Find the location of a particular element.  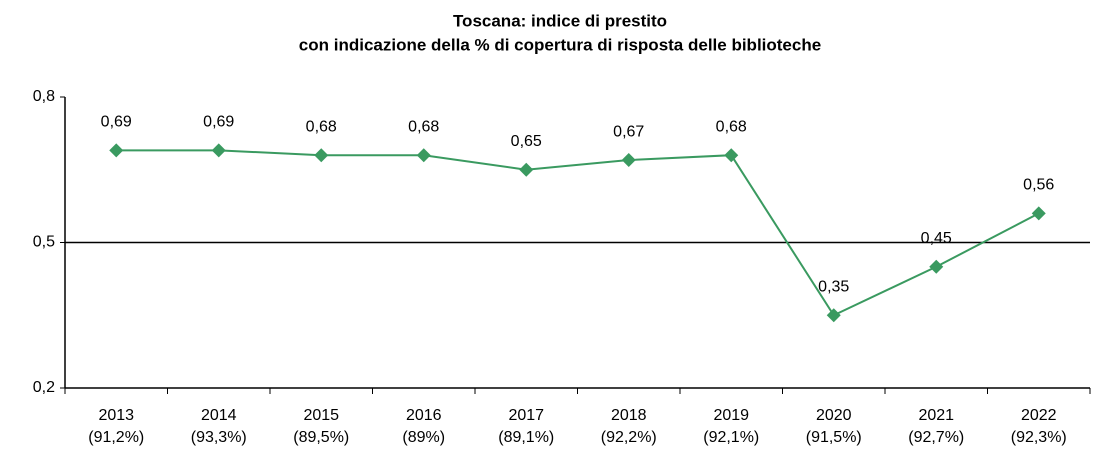

x-tick-label: 2016 is located at coordinates (424, 415).